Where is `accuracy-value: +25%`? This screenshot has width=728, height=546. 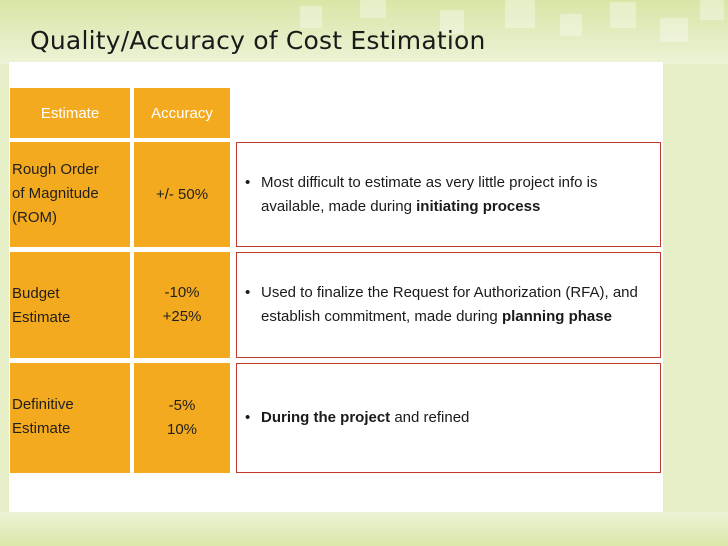
accuracy-value: +25% is located at coordinates (182, 316).